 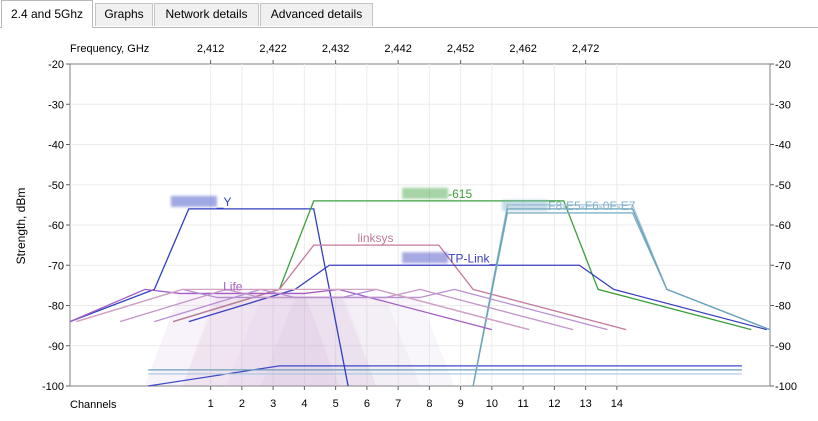 What do you see at coordinates (445, 376) in the screenshot?
I see `background-network-curve` at bounding box center [445, 376].